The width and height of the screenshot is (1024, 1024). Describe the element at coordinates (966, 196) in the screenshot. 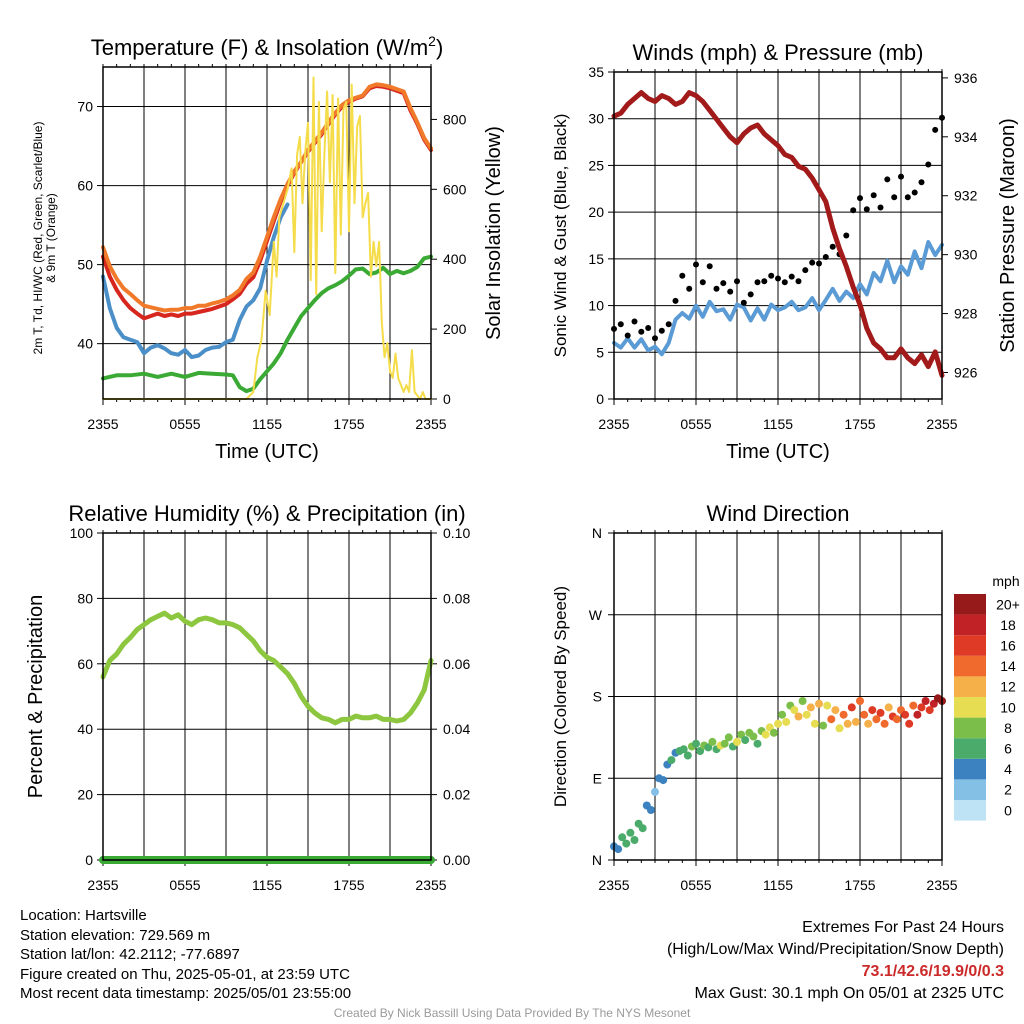

I see `y-right-tick-label: 932` at that location.